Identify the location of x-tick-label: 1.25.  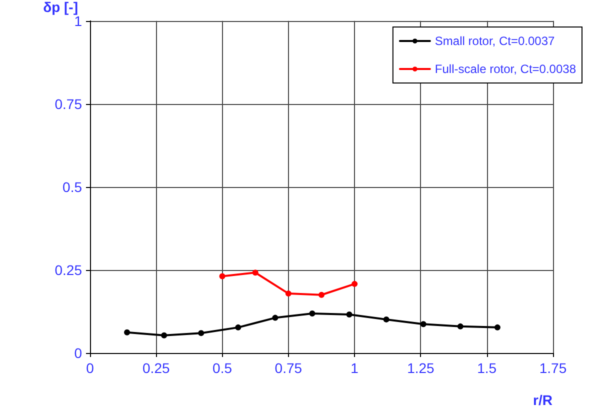
(421, 368).